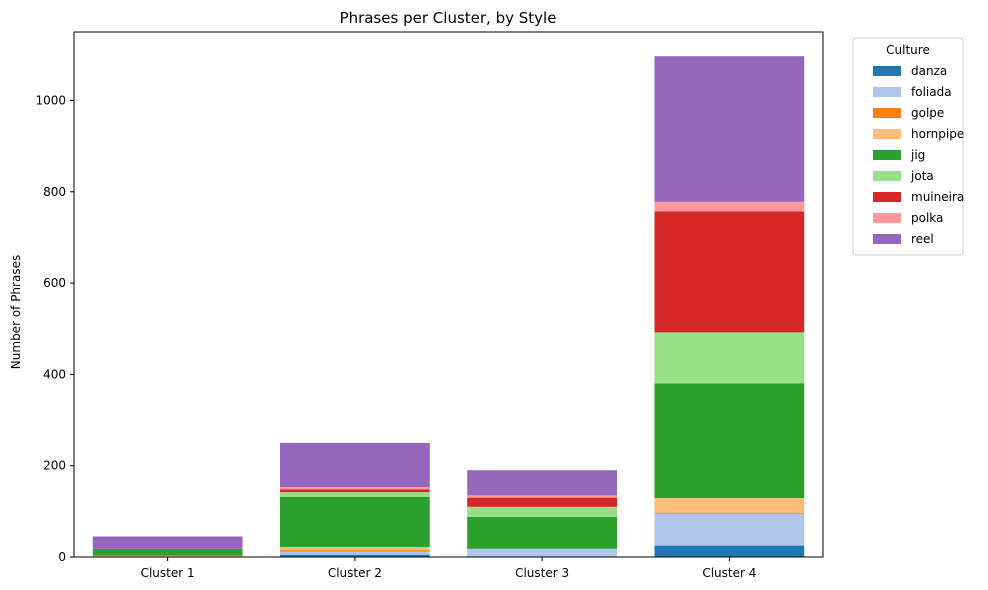  What do you see at coordinates (922, 176) in the screenshot?
I see `legend-label-jota: jota` at bounding box center [922, 176].